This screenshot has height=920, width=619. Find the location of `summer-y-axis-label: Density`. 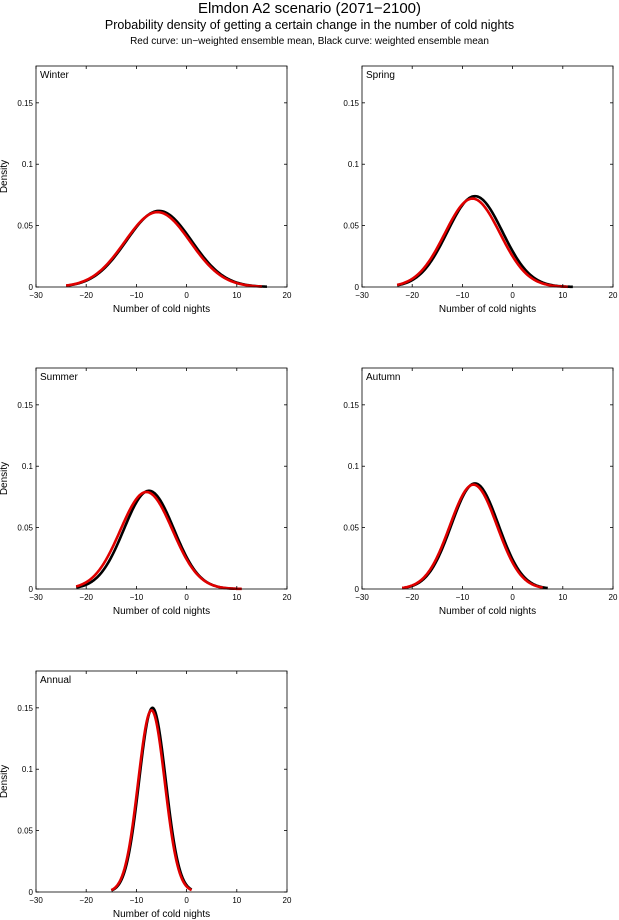

summer-y-axis-label: Density is located at coordinates (5, 478).